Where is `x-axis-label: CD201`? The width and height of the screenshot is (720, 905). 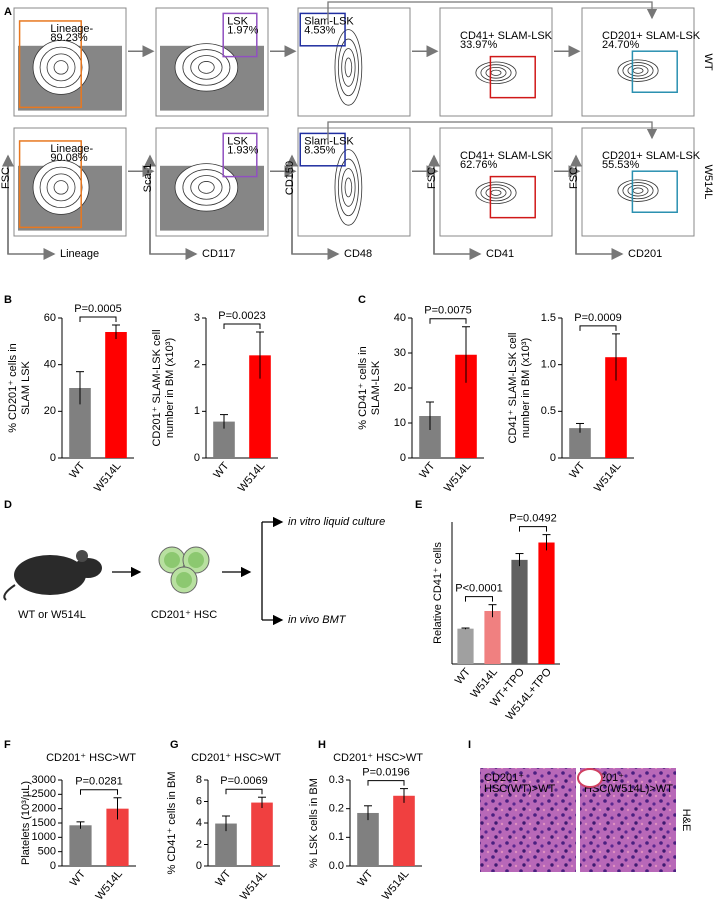
x-axis-label: CD201 is located at coordinates (645, 254).